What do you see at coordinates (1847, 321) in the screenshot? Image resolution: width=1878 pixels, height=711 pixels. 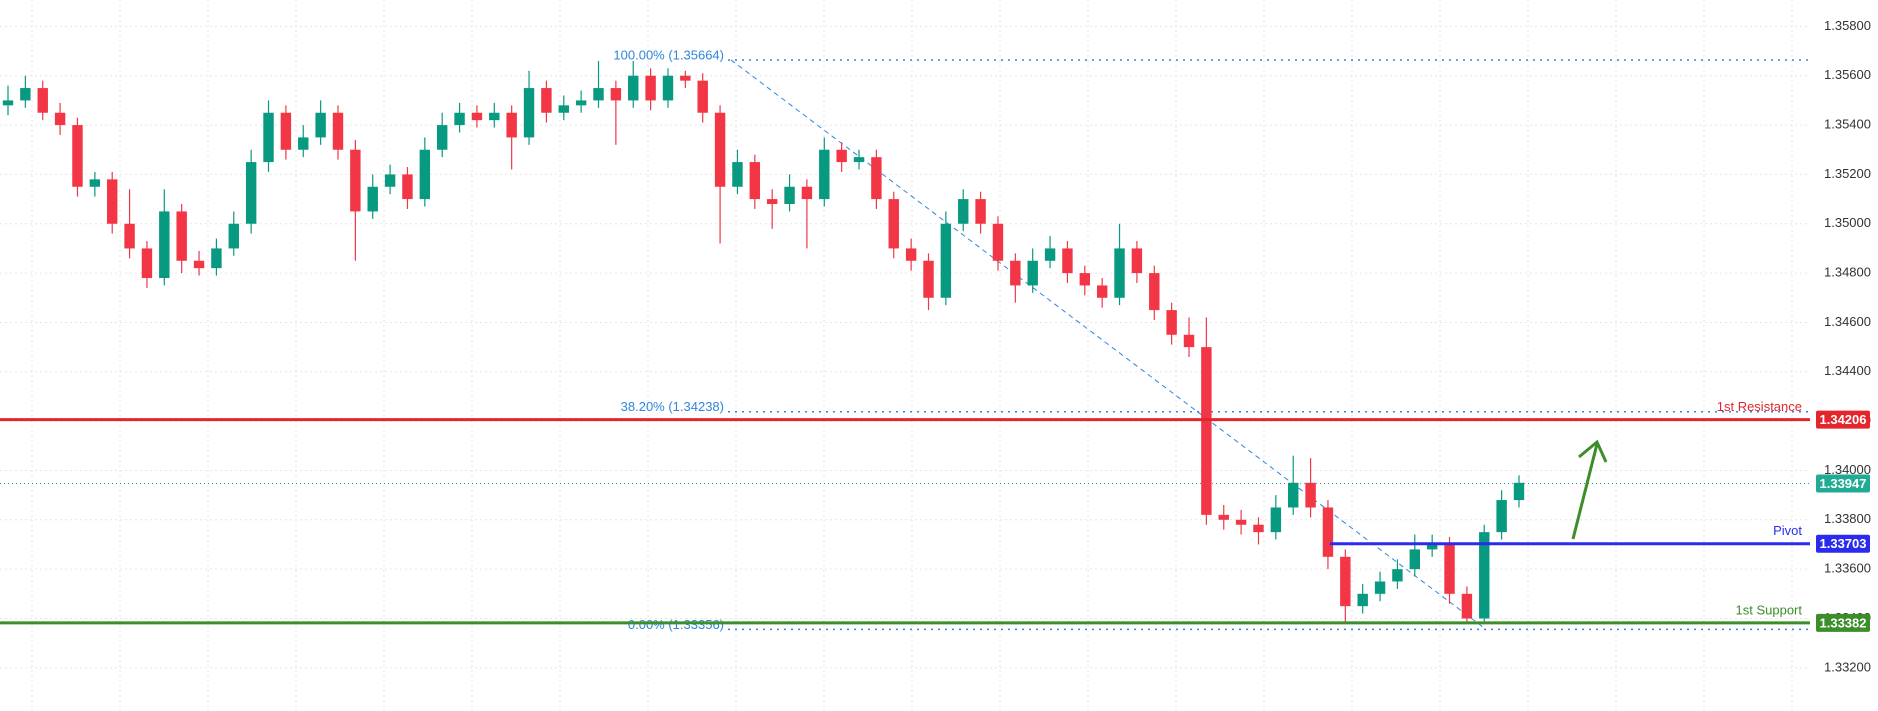 I see `y-tick-label: 1.34600` at bounding box center [1847, 321].